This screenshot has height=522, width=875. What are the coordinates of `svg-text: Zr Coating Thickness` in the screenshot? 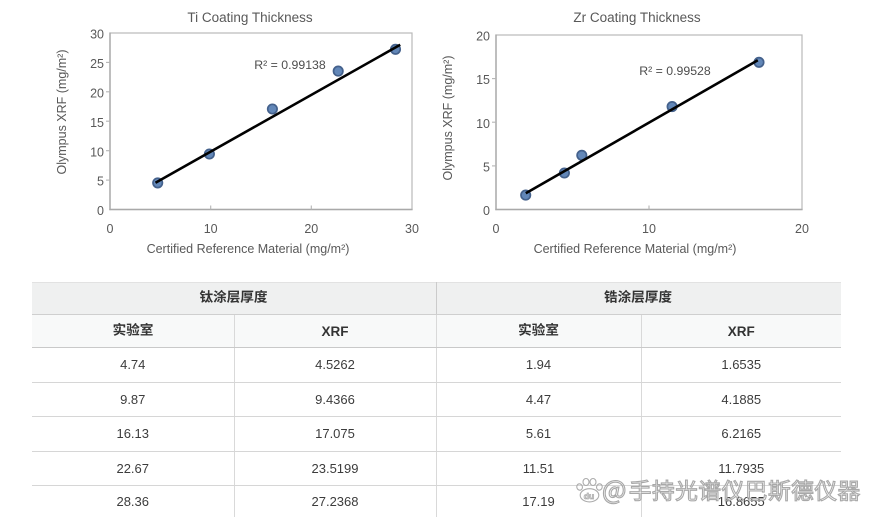 It's located at (637, 17).